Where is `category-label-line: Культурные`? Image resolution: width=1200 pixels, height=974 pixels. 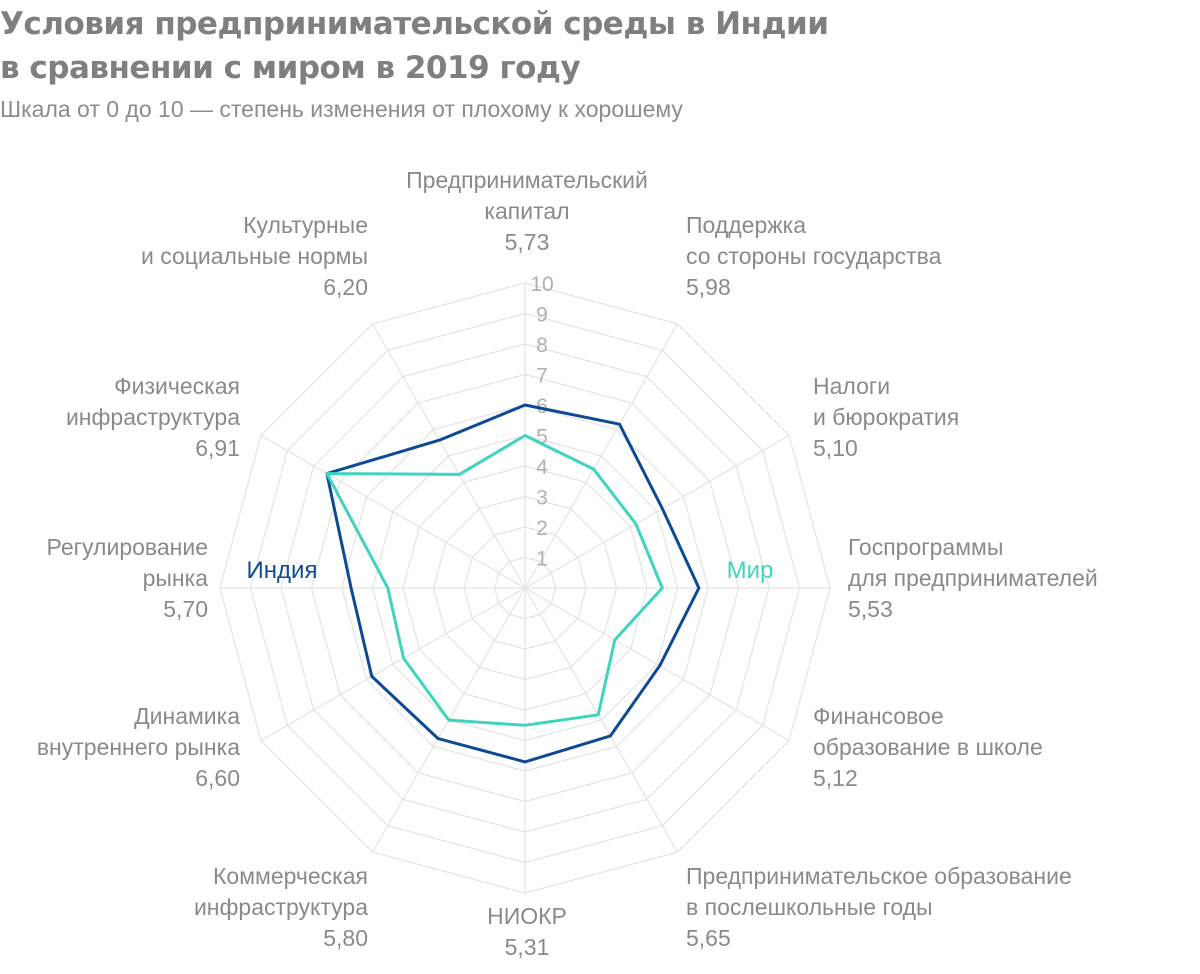
category-label-line: Культурные is located at coordinates (305, 225).